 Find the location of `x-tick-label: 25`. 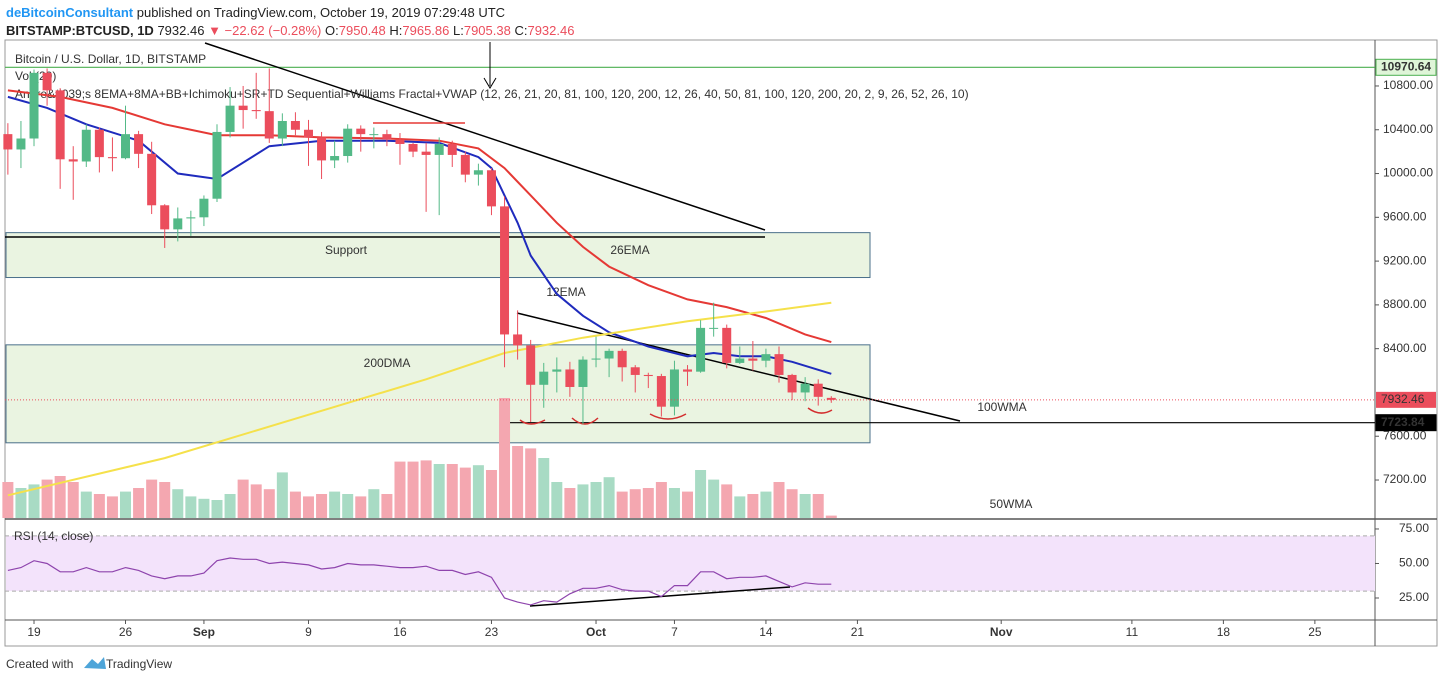

x-tick-label: 25 is located at coordinates (1315, 632).